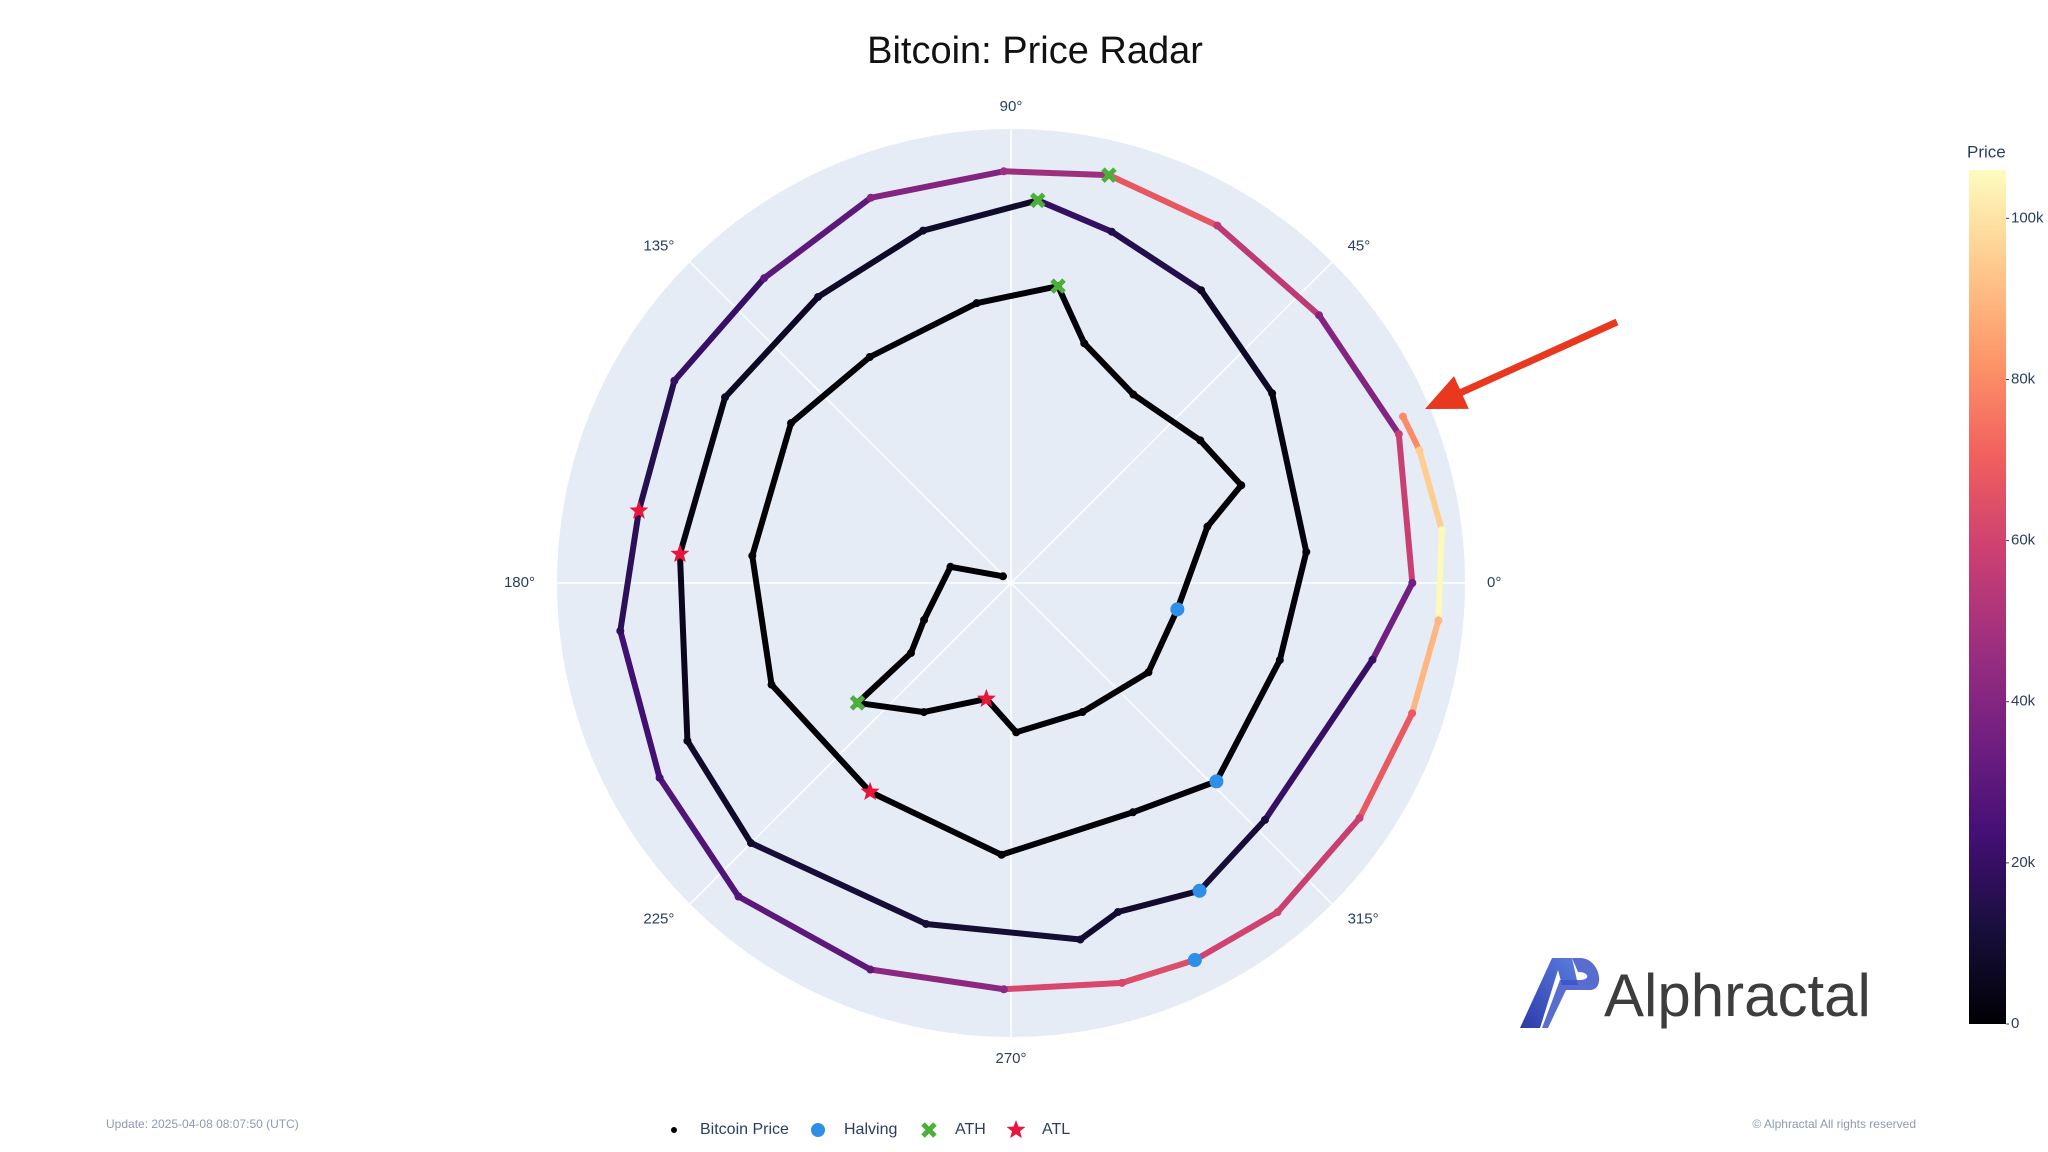 This screenshot has width=2048, height=1152. I want to click on colorbar-tick-label: 60k, so click(2023, 540).